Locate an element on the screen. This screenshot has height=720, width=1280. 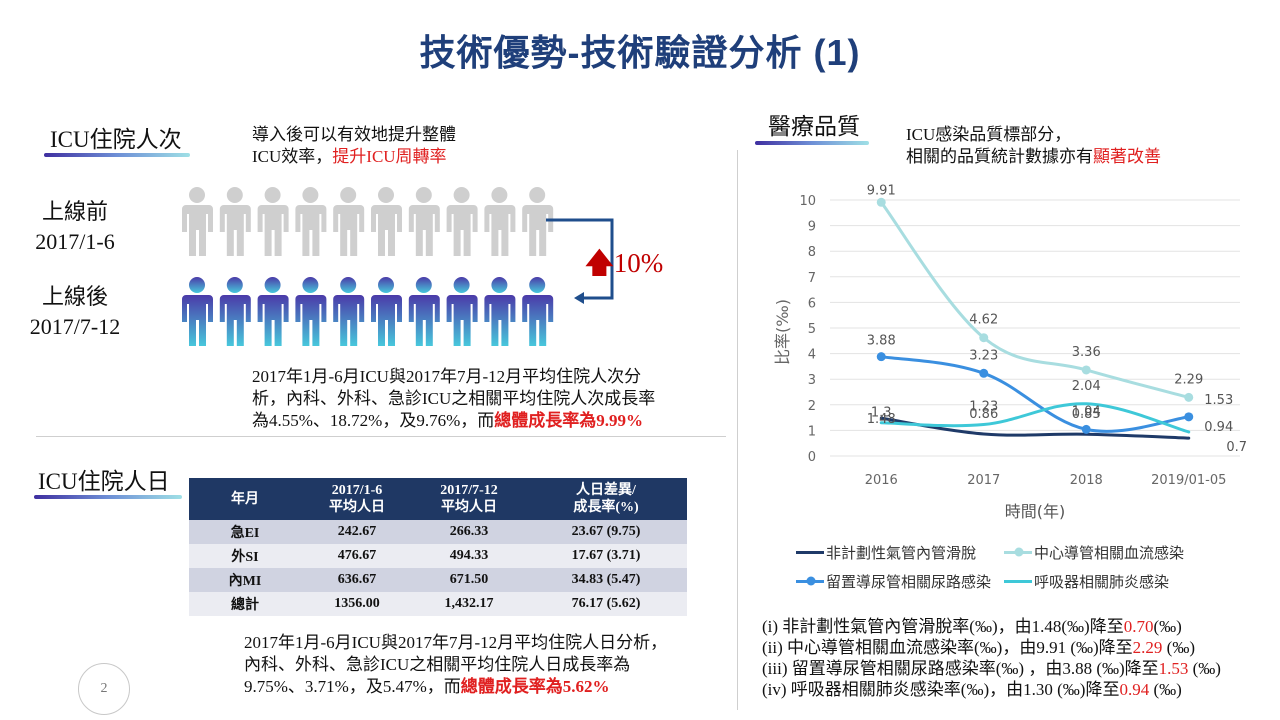
admissions-analysis-line3: 為4.55%、18.72%，及9.76%，而總體成長率為9.99% is located at coordinates (453, 421).